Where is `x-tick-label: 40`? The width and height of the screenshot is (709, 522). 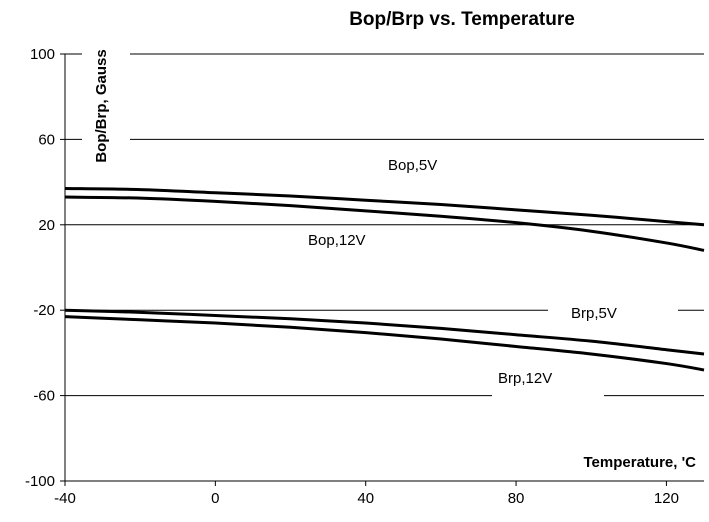 x-tick-label: 40 is located at coordinates (365, 498).